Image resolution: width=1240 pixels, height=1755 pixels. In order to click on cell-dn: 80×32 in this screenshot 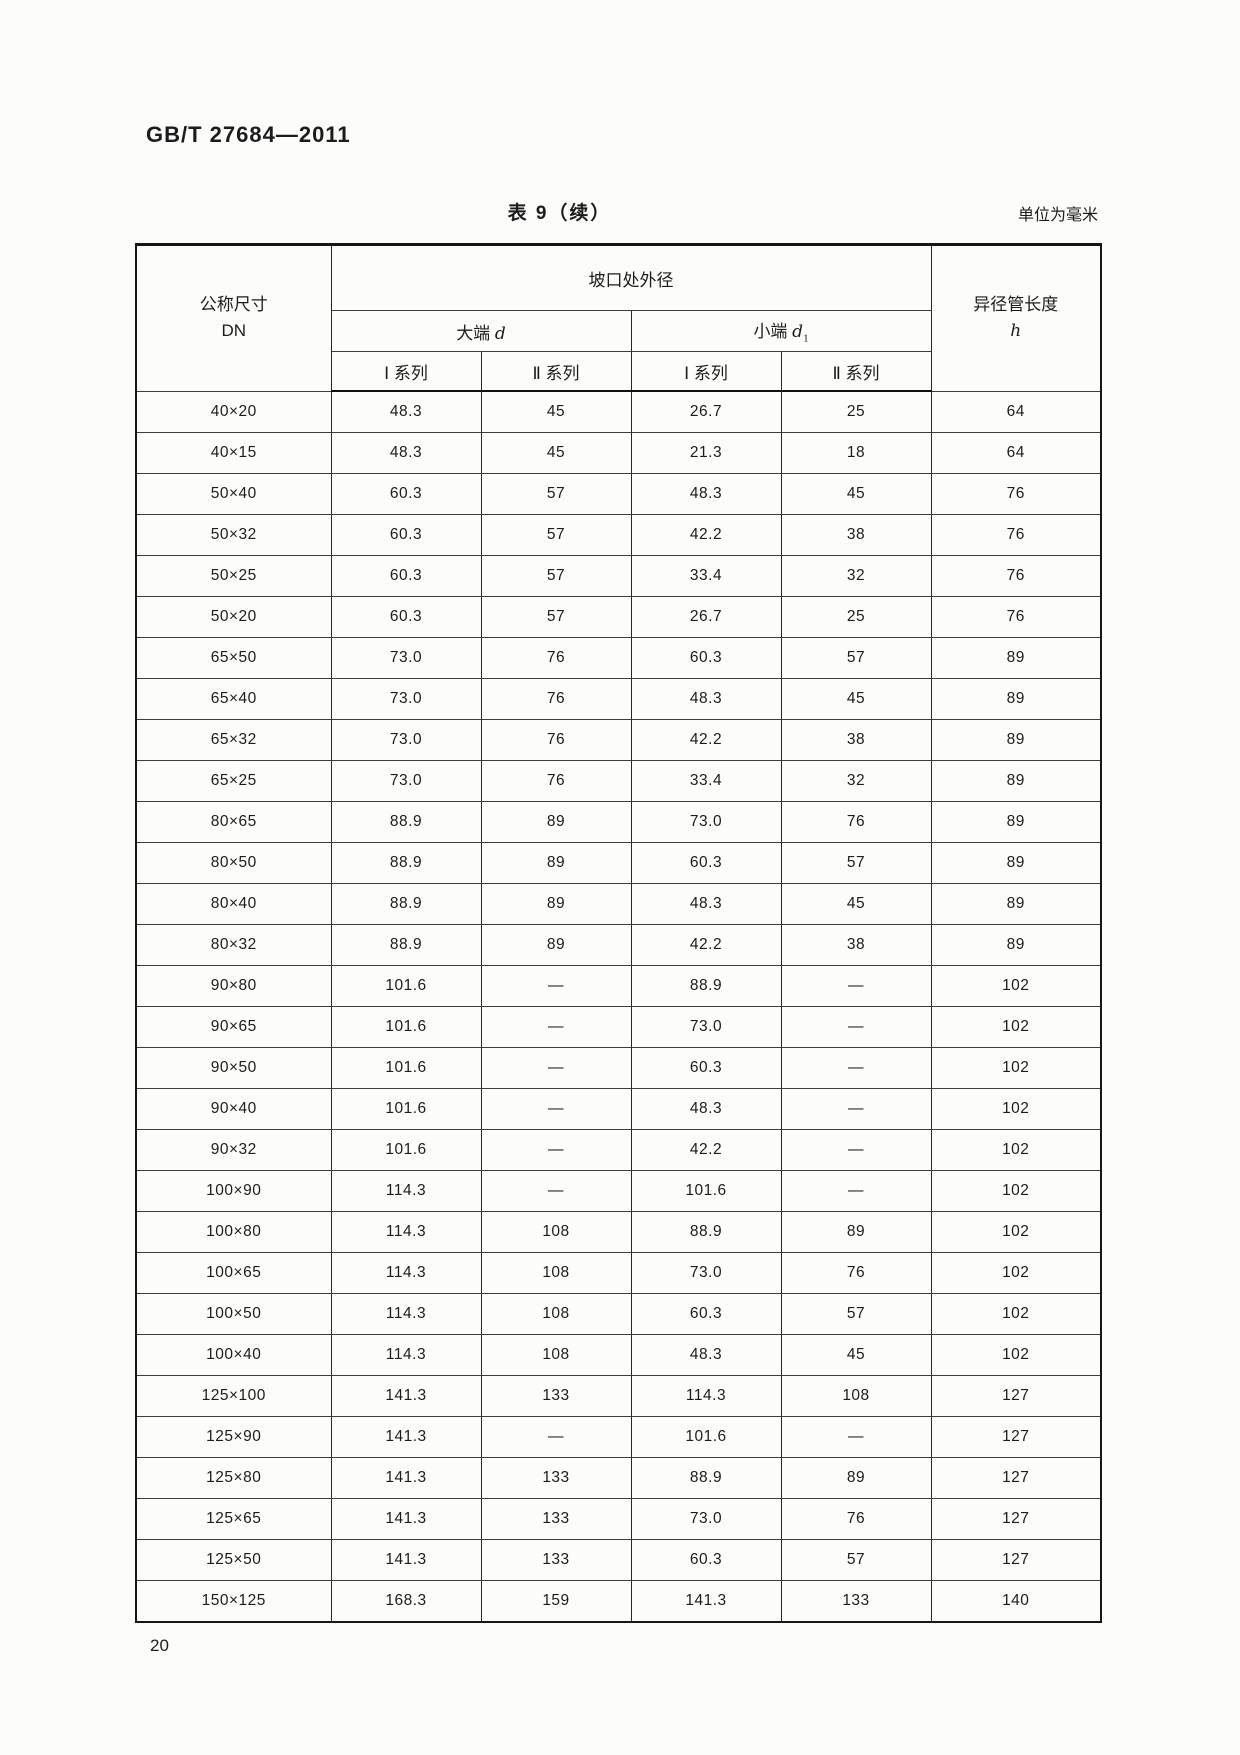, I will do `click(233, 945)`.